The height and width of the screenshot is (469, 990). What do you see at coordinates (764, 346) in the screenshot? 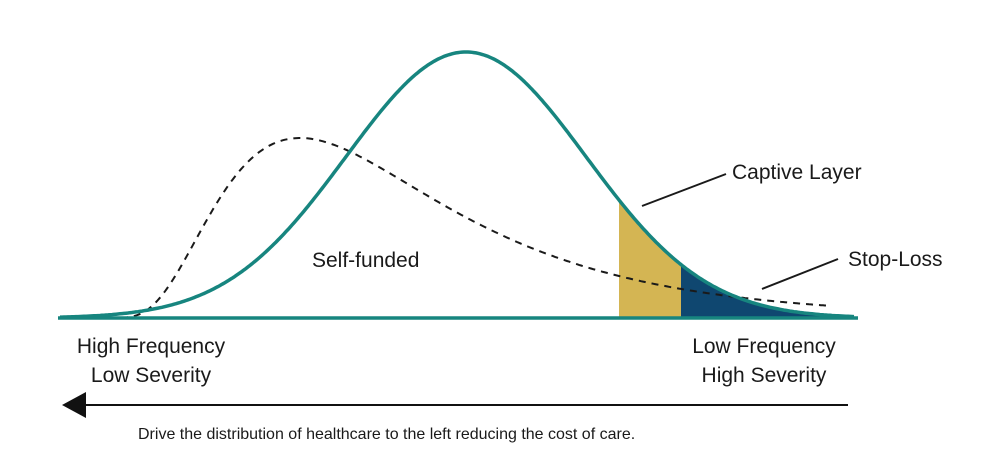
I see `right-axis-line-1: Low Frequency` at bounding box center [764, 346].